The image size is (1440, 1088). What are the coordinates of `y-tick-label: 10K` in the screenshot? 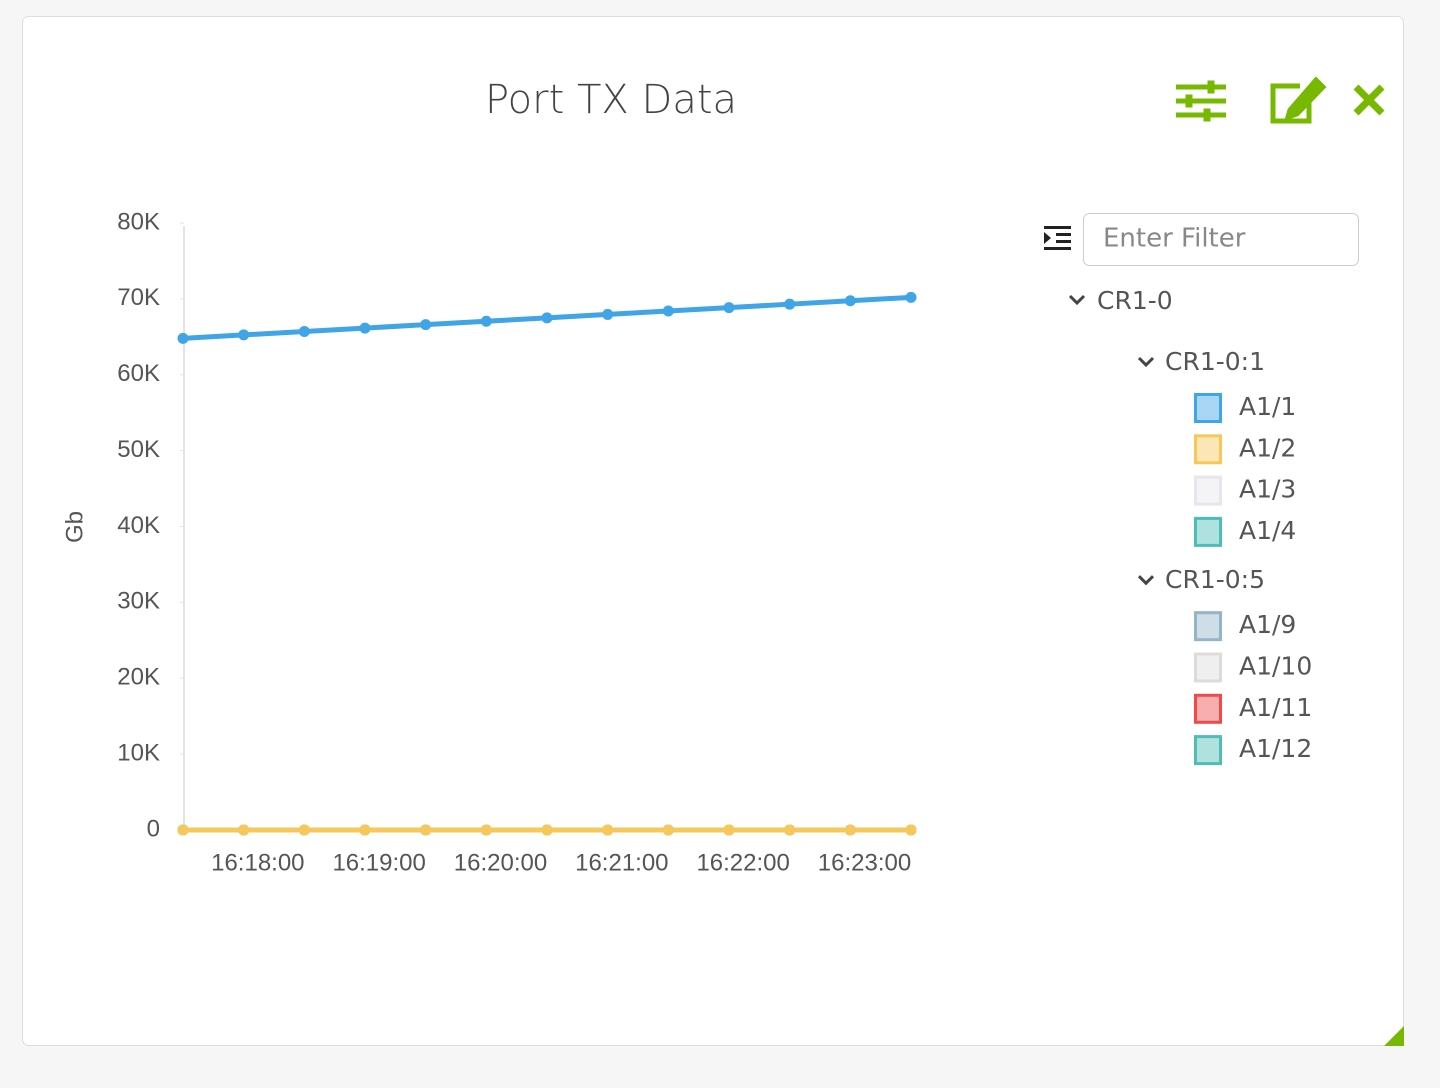 It's located at (138, 752).